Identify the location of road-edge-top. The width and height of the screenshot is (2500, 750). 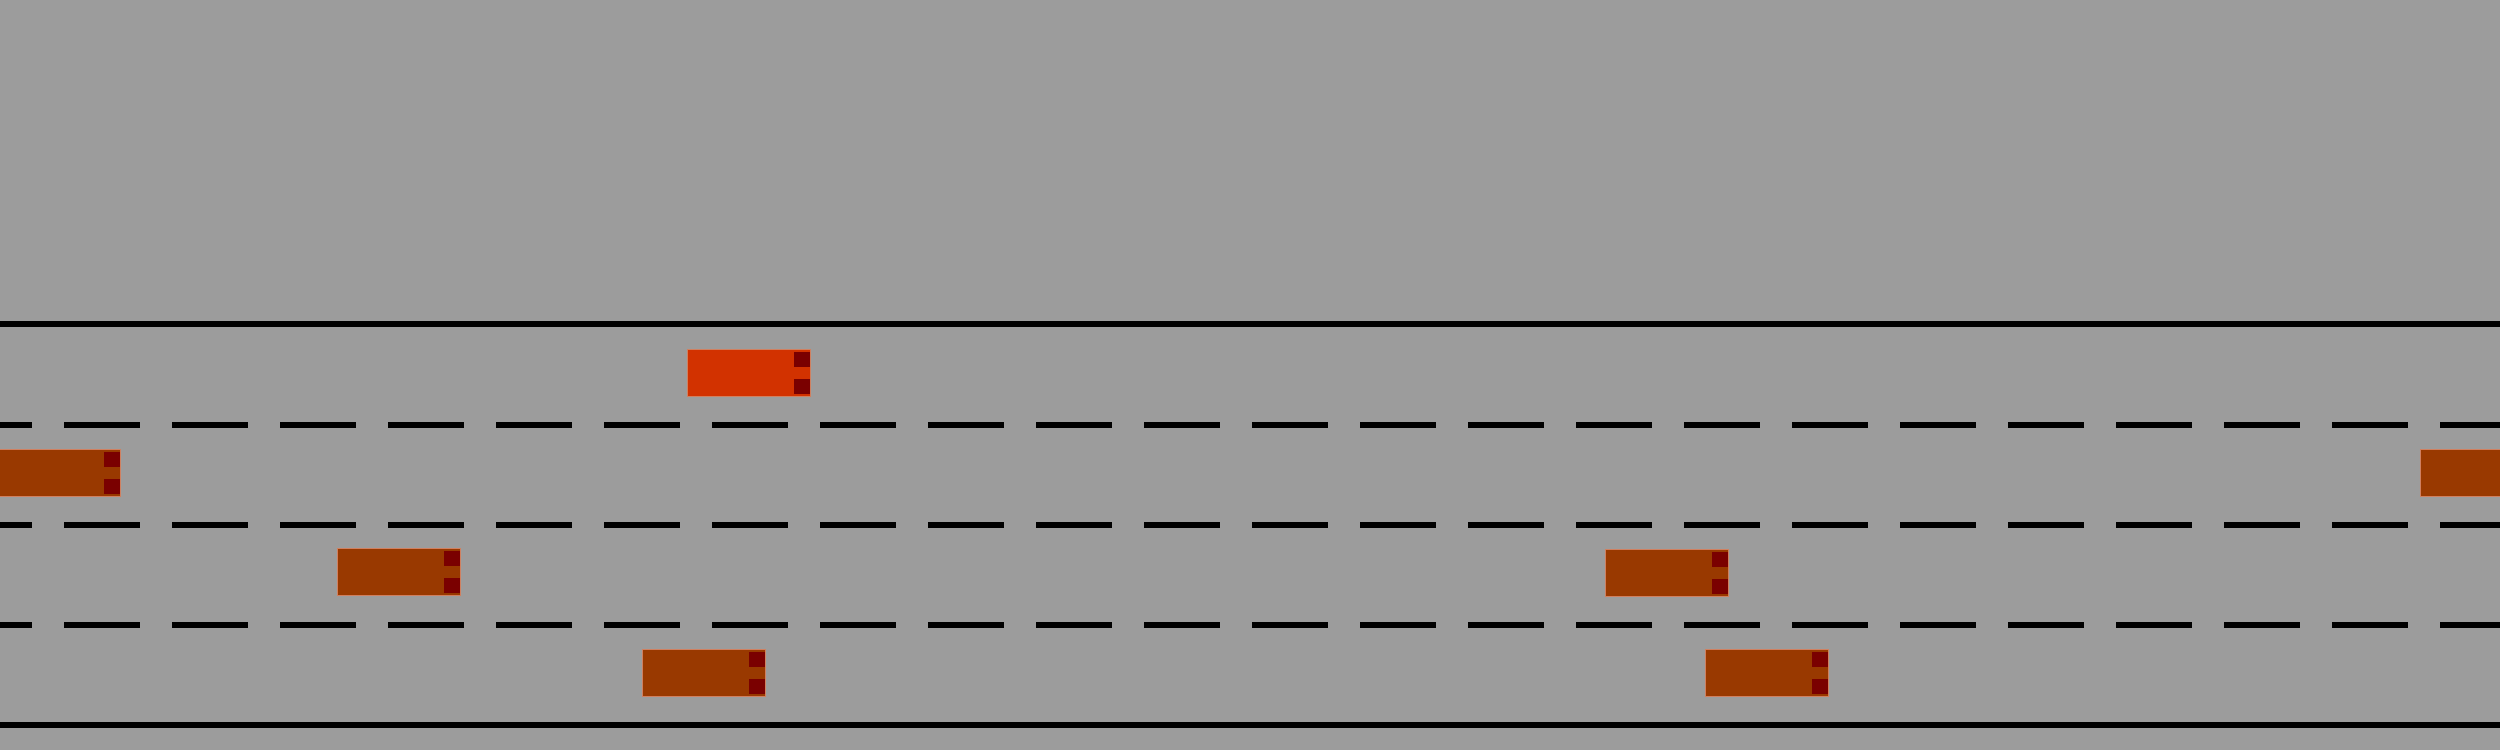
(1250, 324).